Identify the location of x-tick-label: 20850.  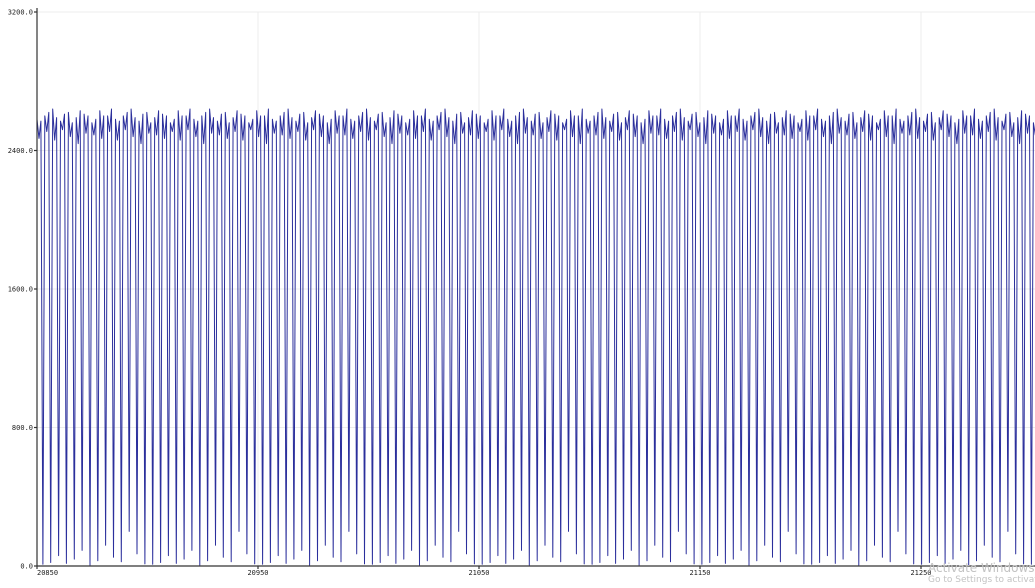
(47, 573).